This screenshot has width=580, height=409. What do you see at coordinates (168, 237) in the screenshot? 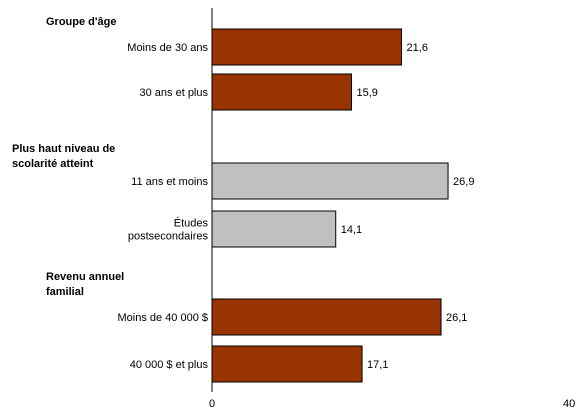
I see `category-label: postsecondaires` at bounding box center [168, 237].